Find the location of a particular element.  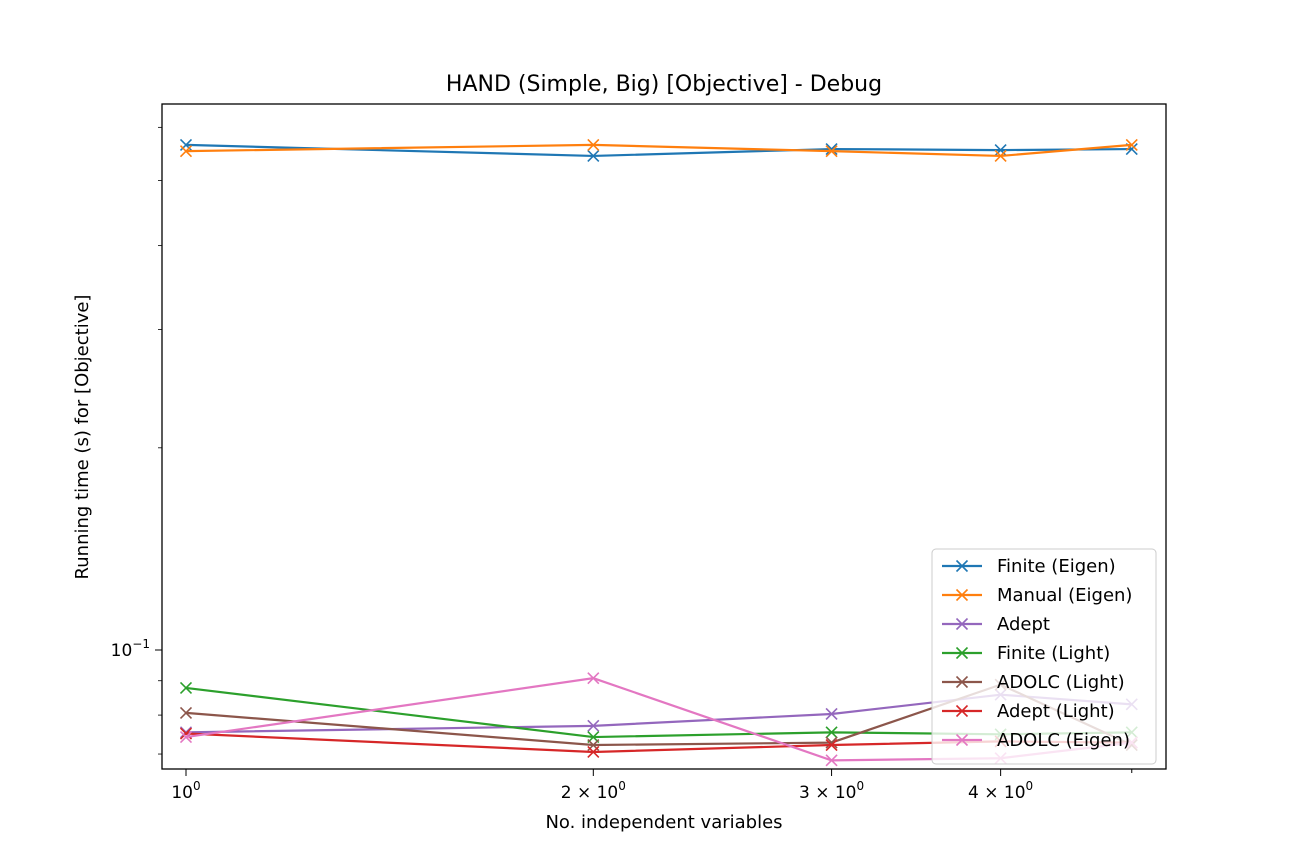

legend-label: ADOLC (Eigen) is located at coordinates (1063, 740).